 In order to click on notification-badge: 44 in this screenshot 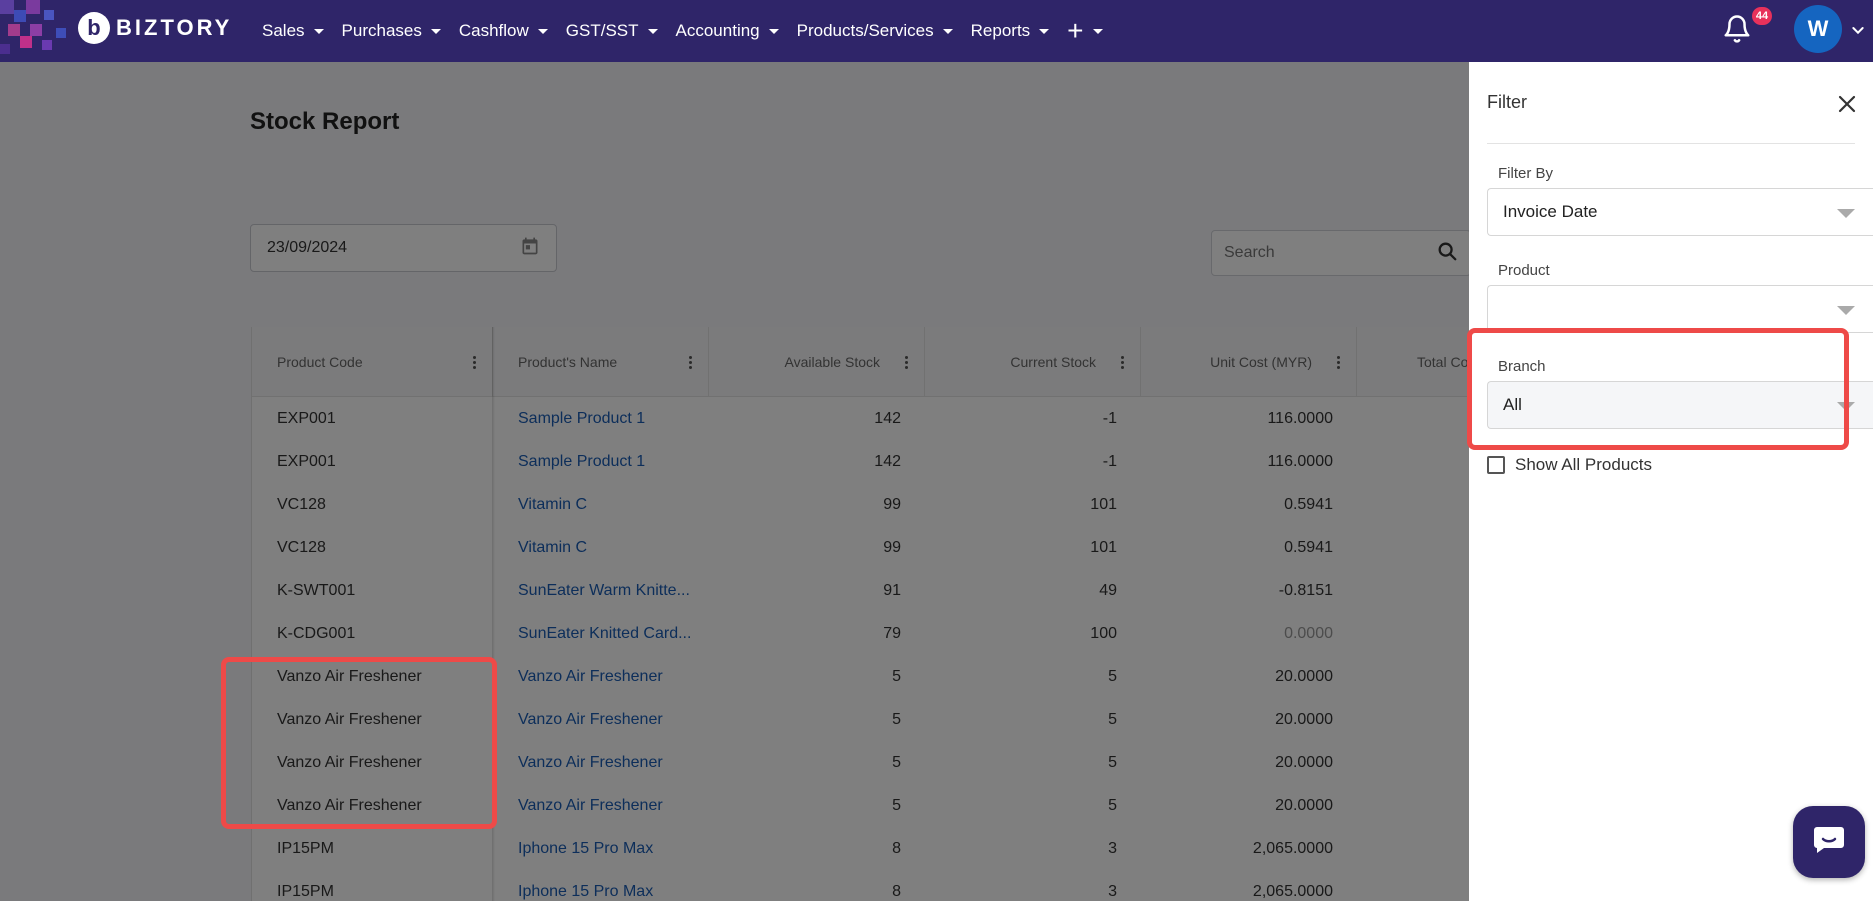, I will do `click(1762, 16)`.